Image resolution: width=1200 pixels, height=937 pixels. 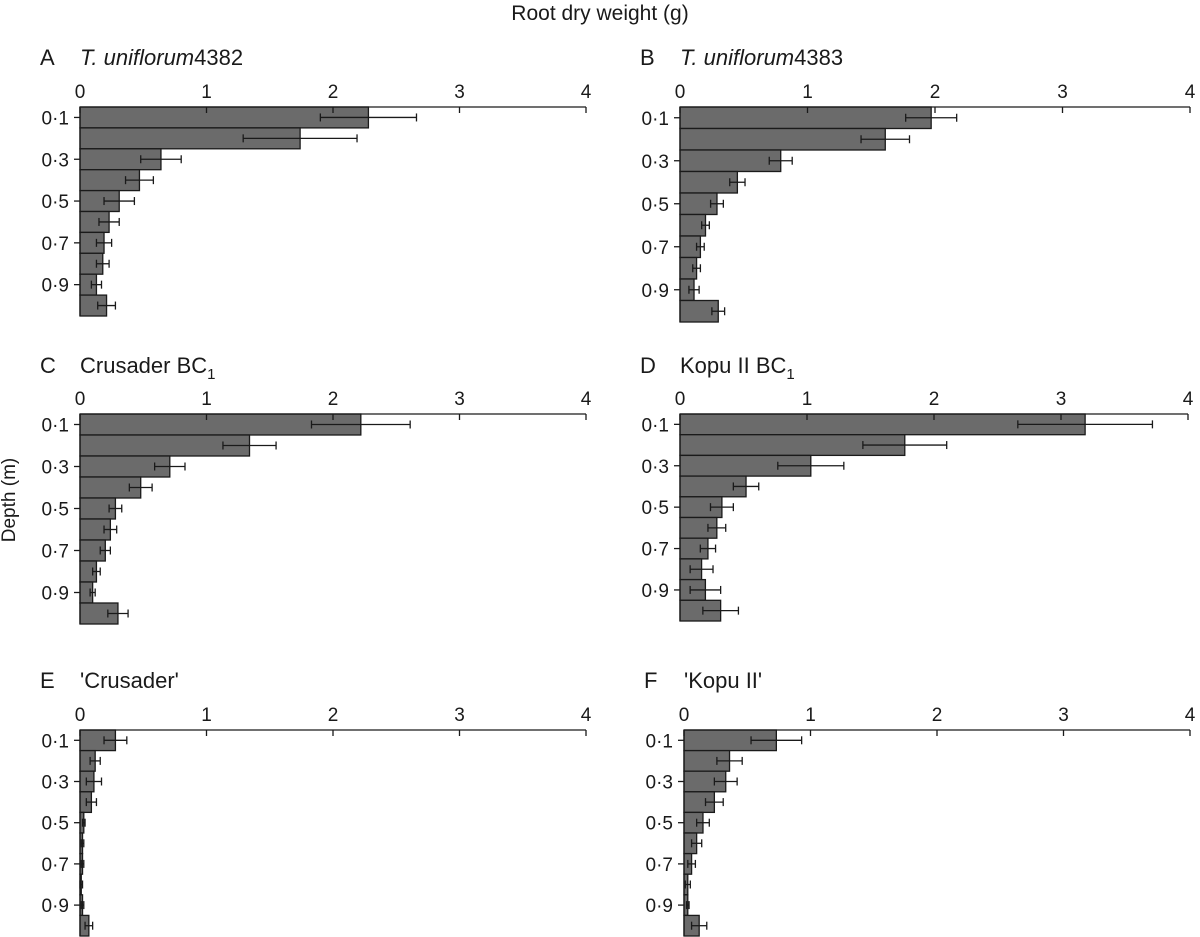 I want to click on x-tick-label-a: 1, so click(x=206, y=92).